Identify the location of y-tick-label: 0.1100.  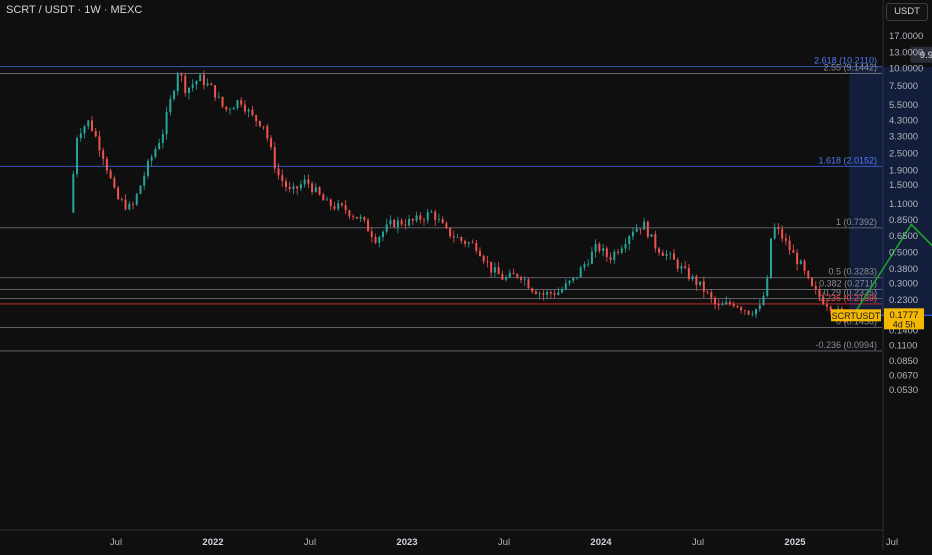
(903, 345).